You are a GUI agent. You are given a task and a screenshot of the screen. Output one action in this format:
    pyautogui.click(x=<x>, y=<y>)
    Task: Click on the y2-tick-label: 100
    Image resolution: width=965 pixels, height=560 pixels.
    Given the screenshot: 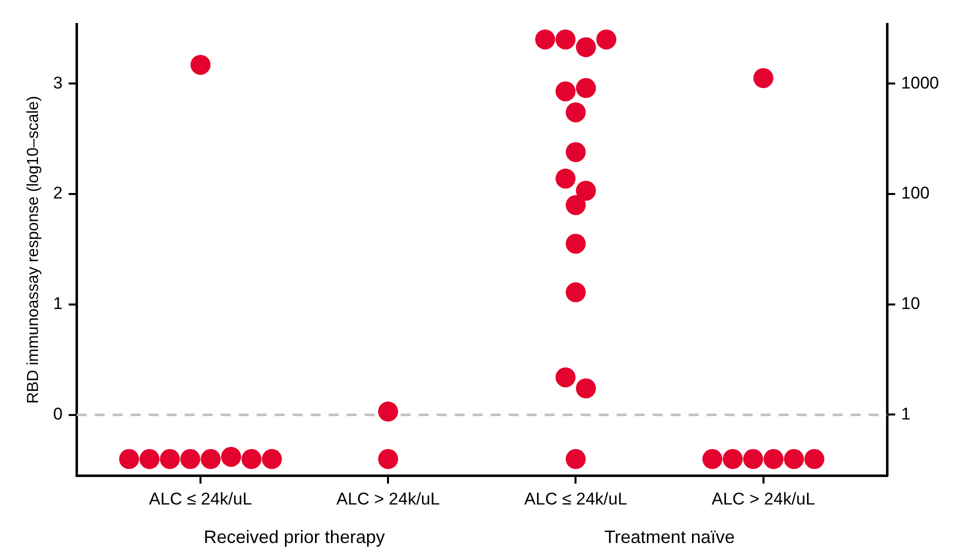 What is the action you would take?
    pyautogui.click(x=915, y=193)
    